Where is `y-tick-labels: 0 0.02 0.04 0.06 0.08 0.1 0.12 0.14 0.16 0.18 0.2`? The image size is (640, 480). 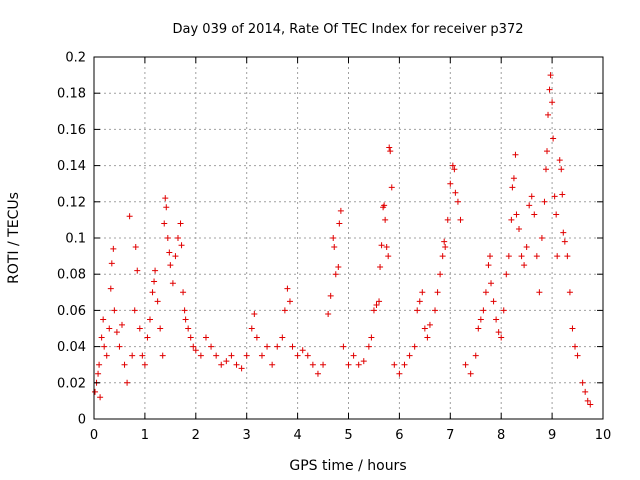
y-tick-labels: 0 0.02 0.04 0.06 0.08 0.1 0.12 0.14 0.16 0.18 0.2 is located at coordinates (71, 239).